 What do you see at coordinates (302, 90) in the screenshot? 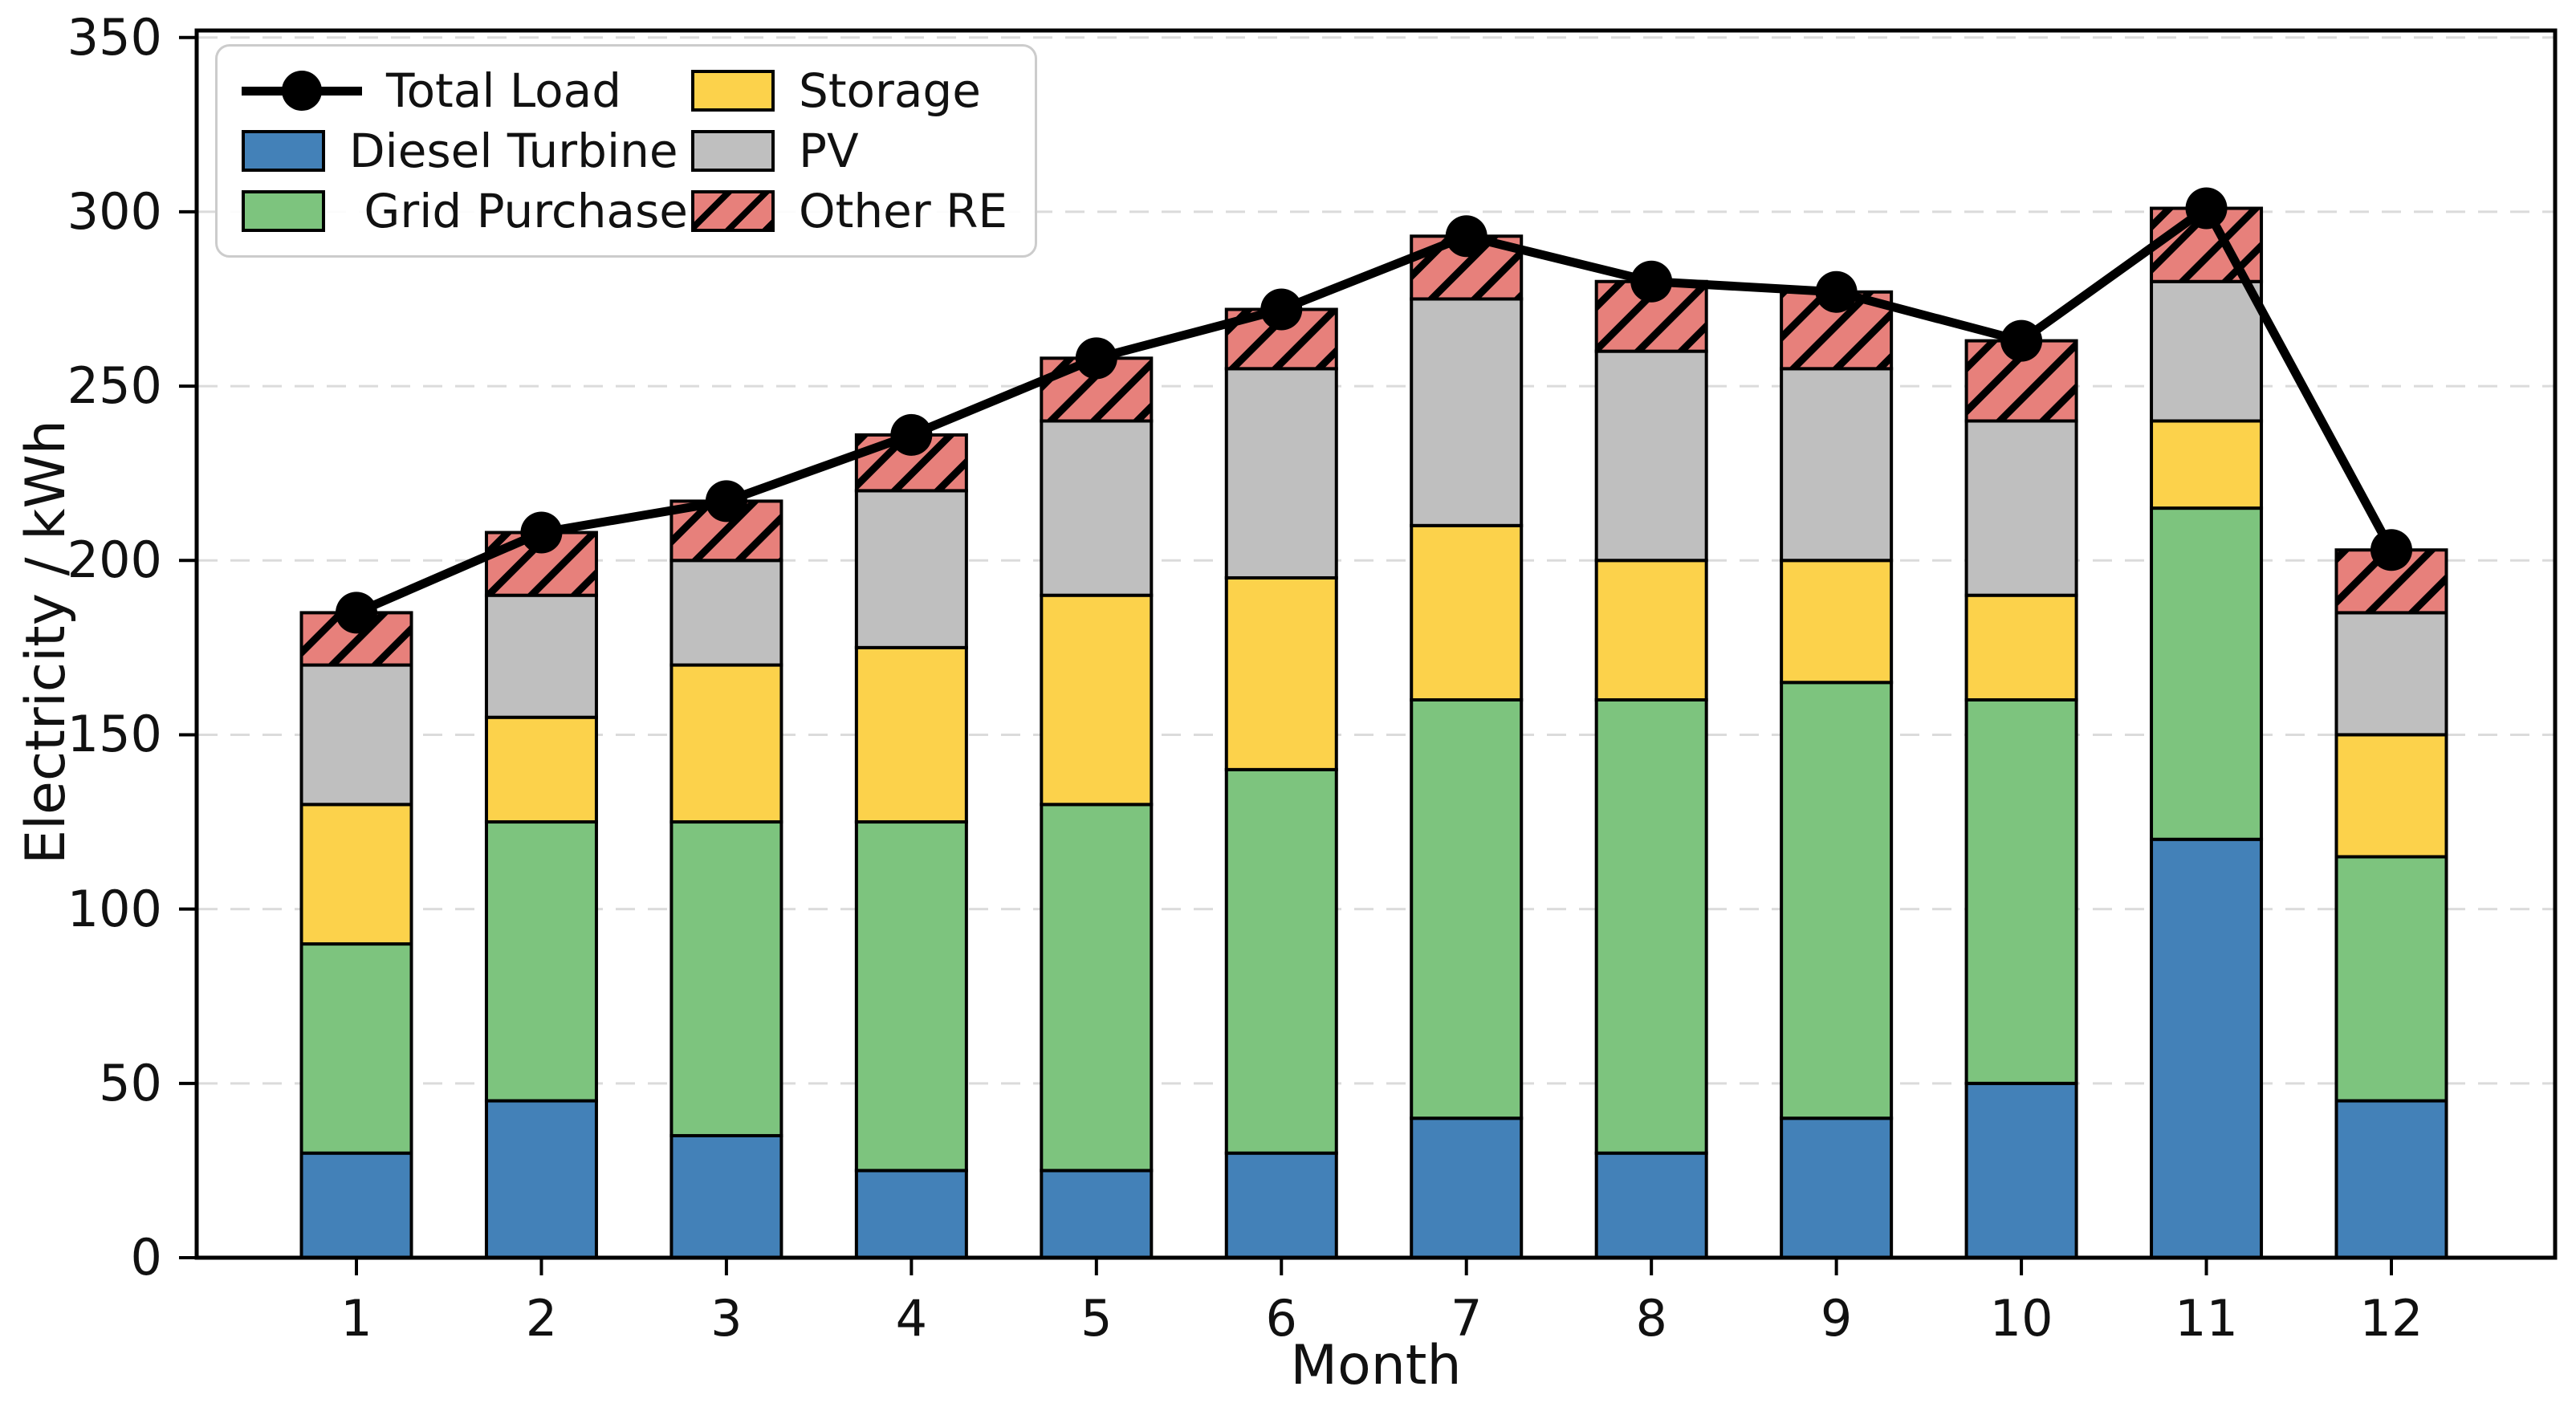
I see `total-load-line-icon` at bounding box center [302, 90].